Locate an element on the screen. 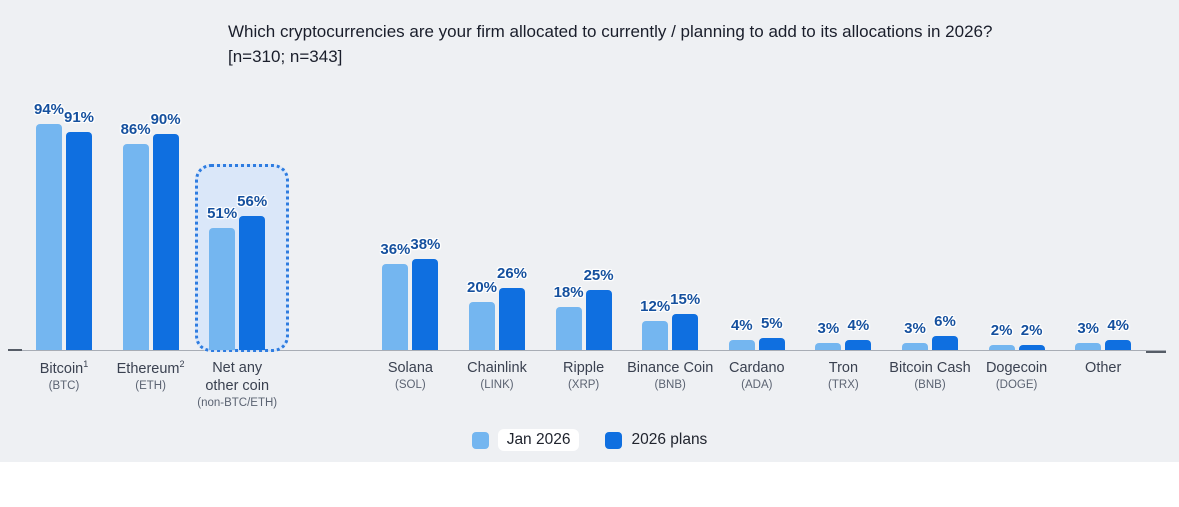 This screenshot has width=1179, height=507. bar-dogecoin-2026-plans is located at coordinates (1031, 347).